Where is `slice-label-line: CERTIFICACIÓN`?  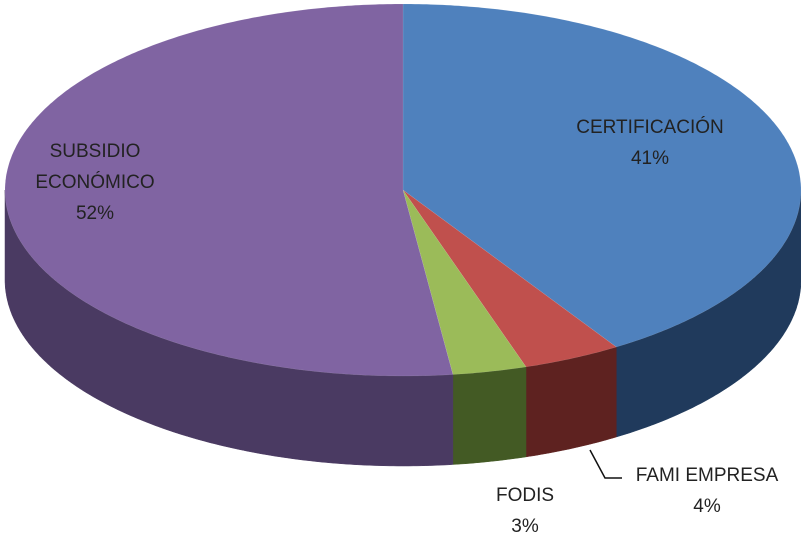 slice-label-line: CERTIFICACIÓN is located at coordinates (649, 127).